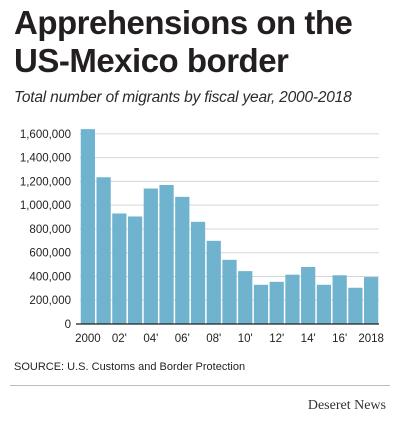 The image size is (400, 424). What do you see at coordinates (346, 405) in the screenshot?
I see `publisher-logo: Deseret News` at bounding box center [346, 405].